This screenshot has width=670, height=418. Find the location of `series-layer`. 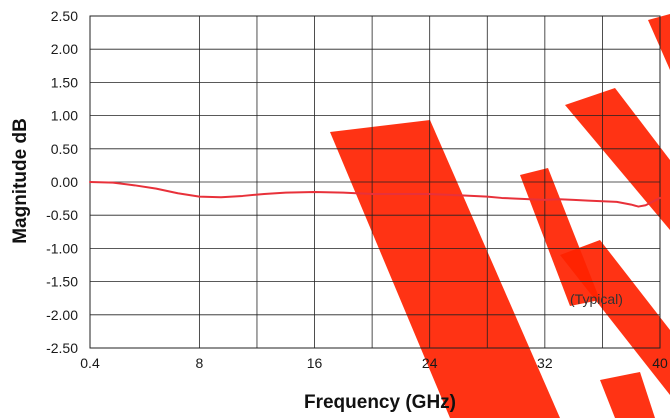

series-layer is located at coordinates (375, 194).